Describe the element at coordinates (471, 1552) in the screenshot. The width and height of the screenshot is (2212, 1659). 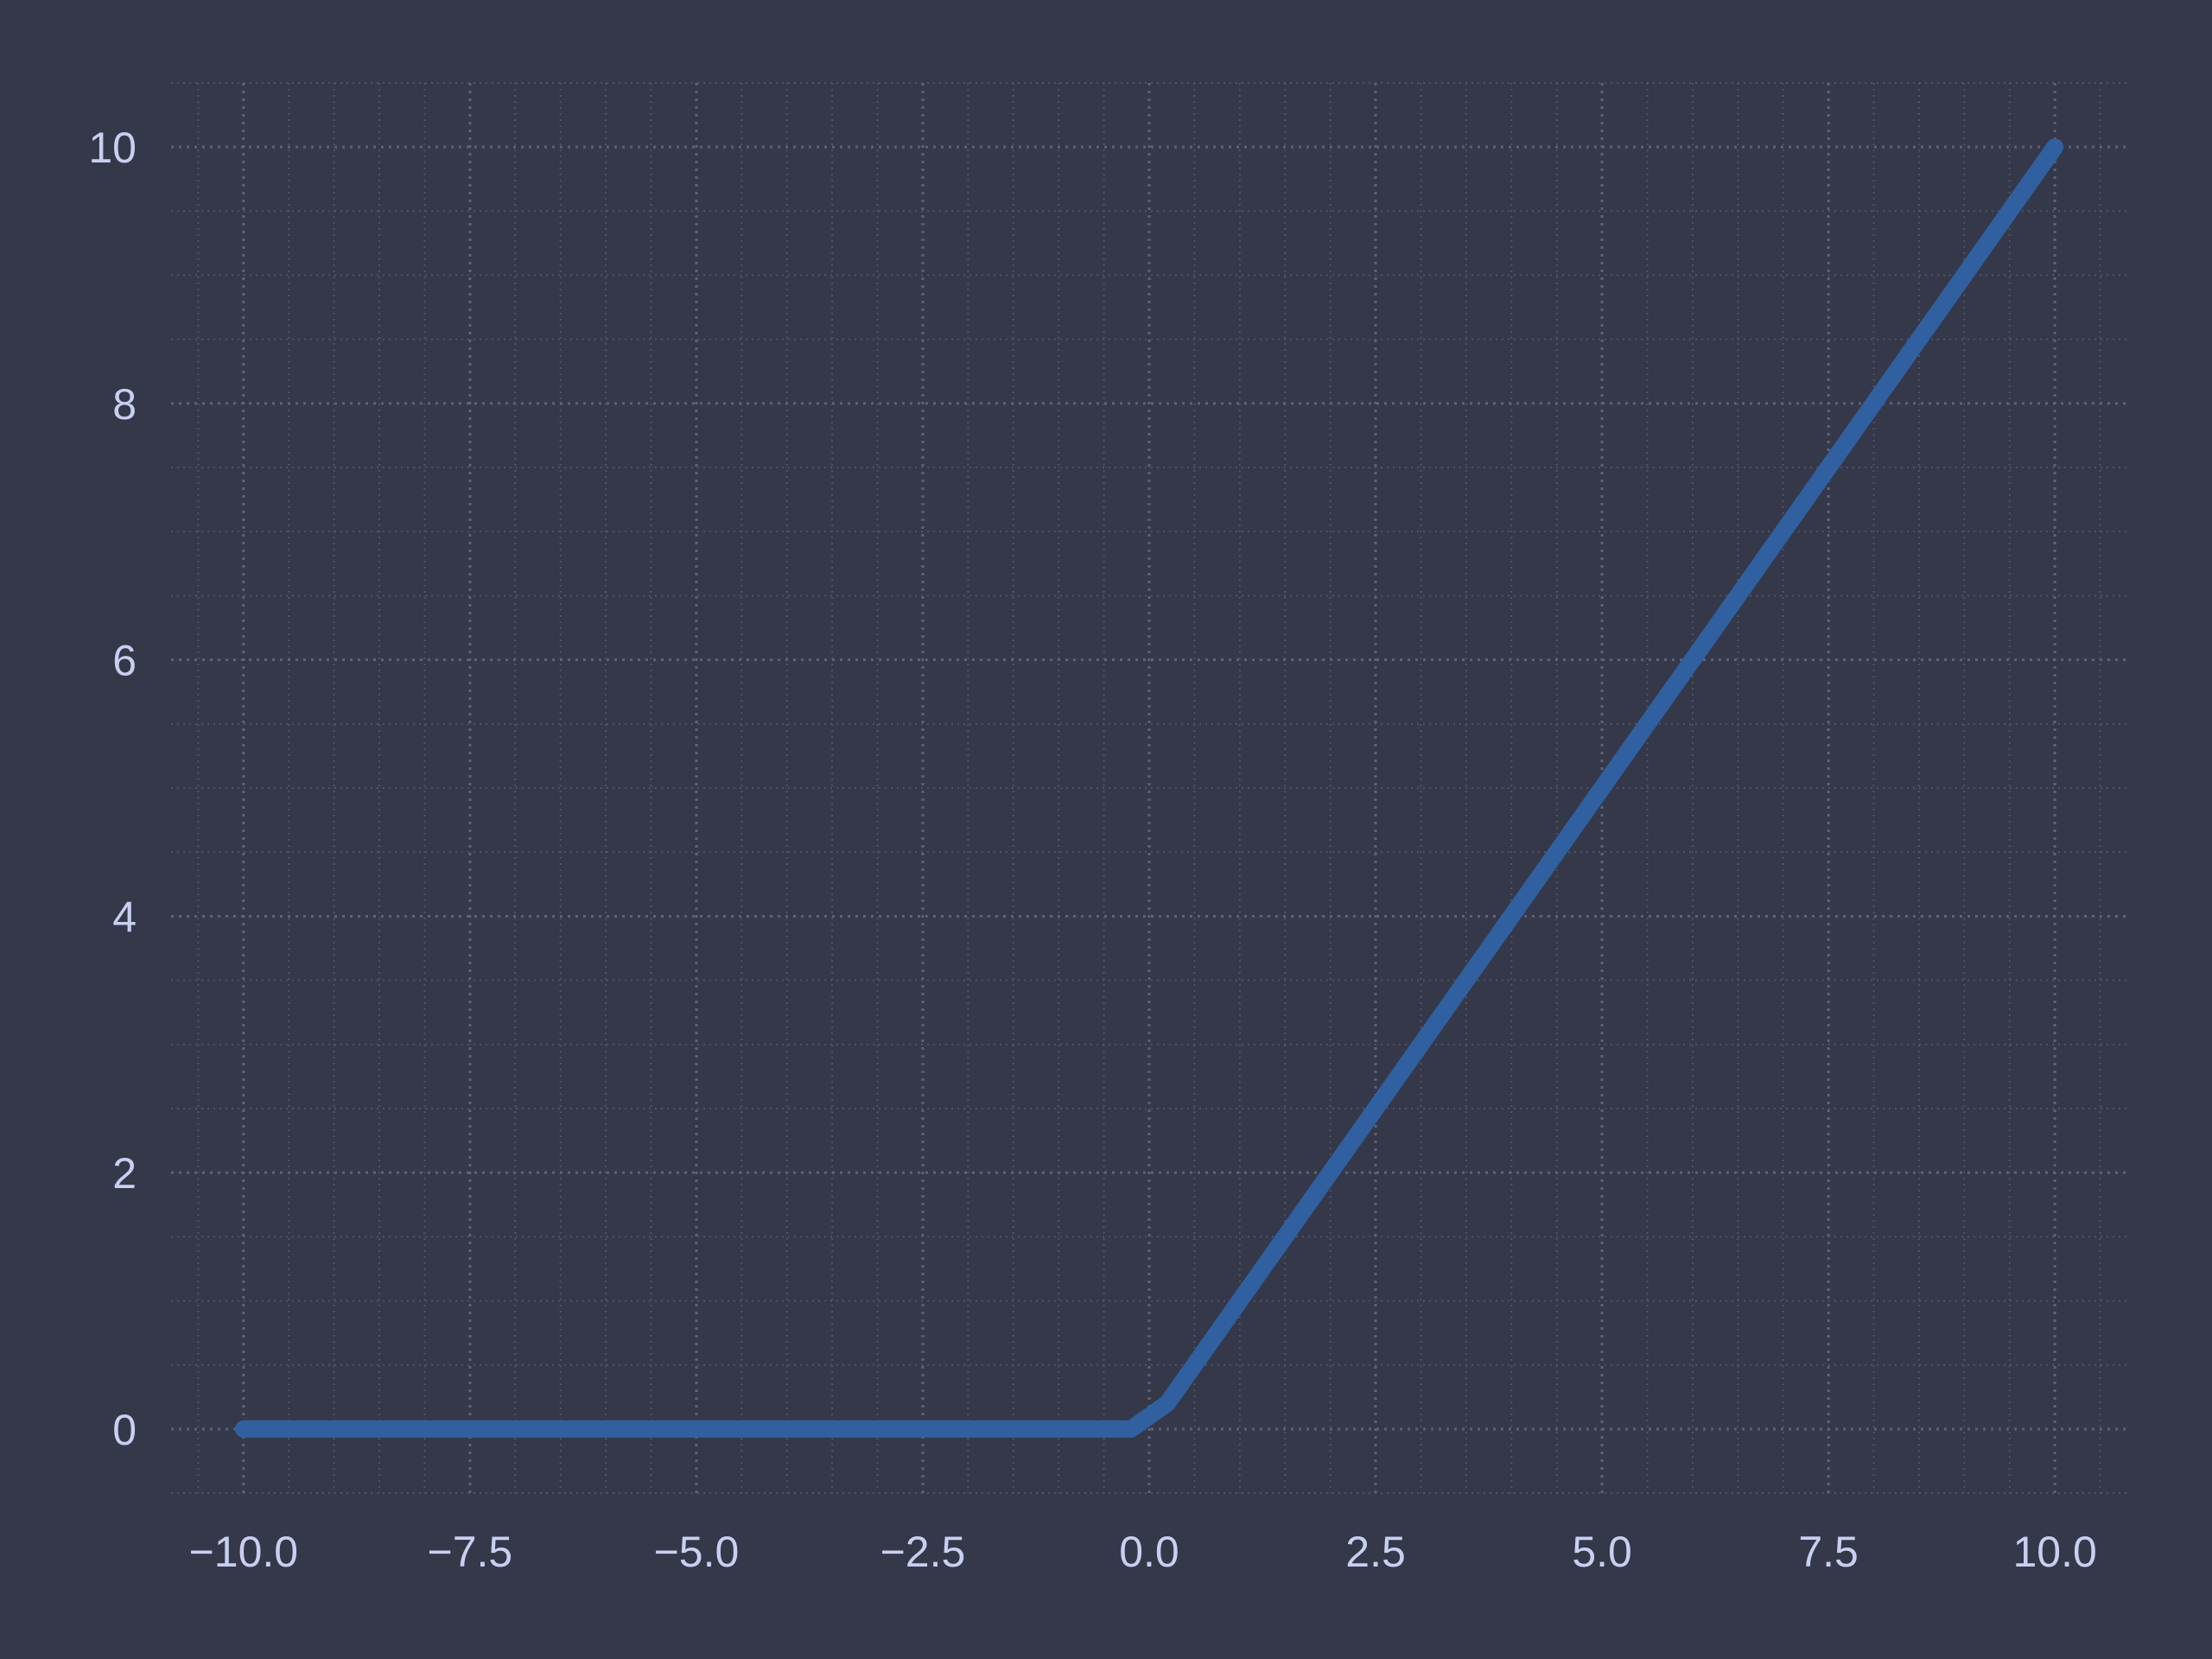
I see `x-tick-label: −7.5` at that location.